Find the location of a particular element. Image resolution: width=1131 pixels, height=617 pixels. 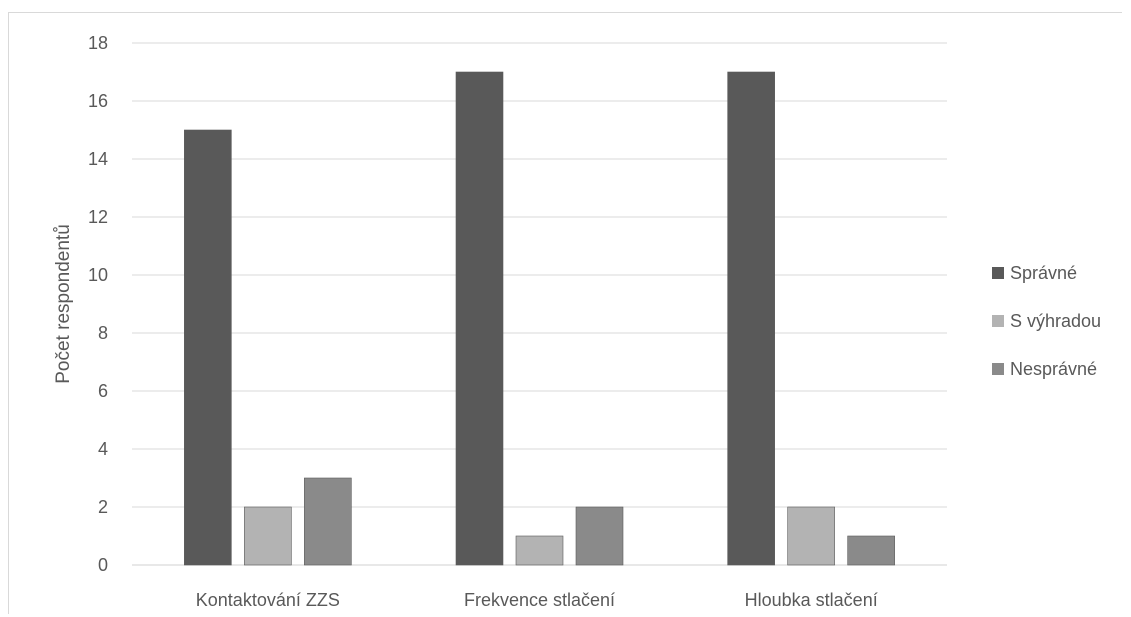

y-tick-label: 0 is located at coordinates (103, 565).